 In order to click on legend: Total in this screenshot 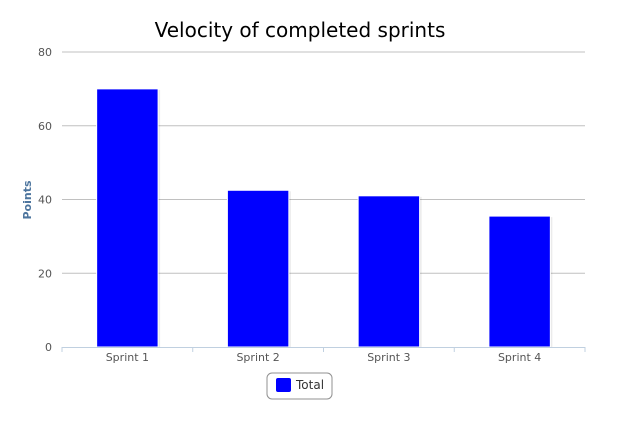, I will do `click(299, 386)`.